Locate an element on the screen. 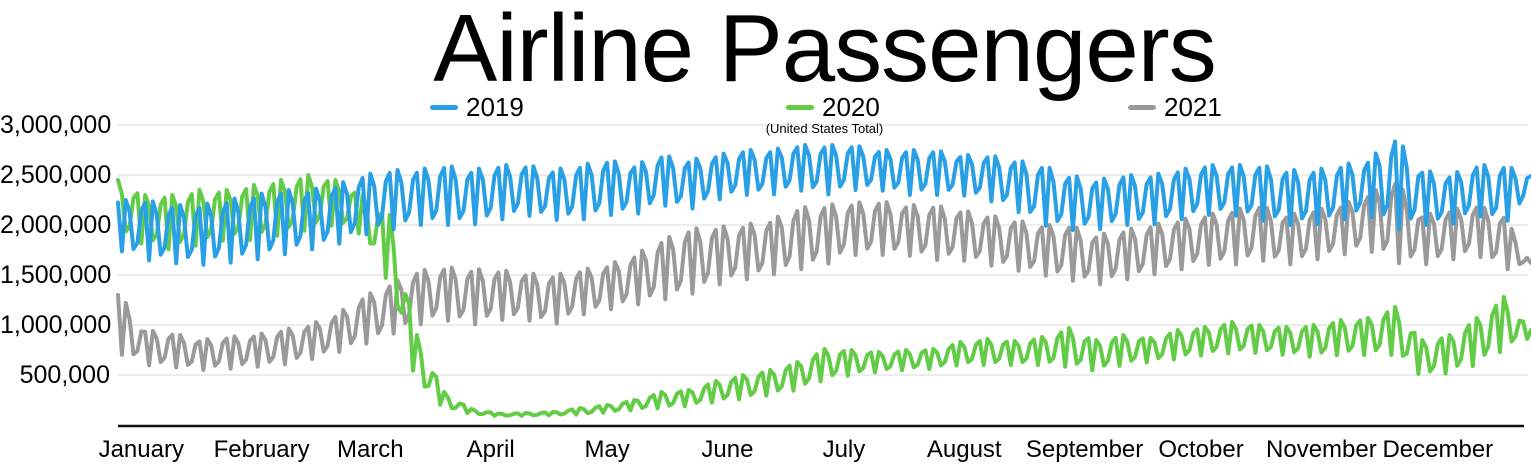 The image size is (1531, 464). legend-item-2021: 2021 is located at coordinates (1175, 107).